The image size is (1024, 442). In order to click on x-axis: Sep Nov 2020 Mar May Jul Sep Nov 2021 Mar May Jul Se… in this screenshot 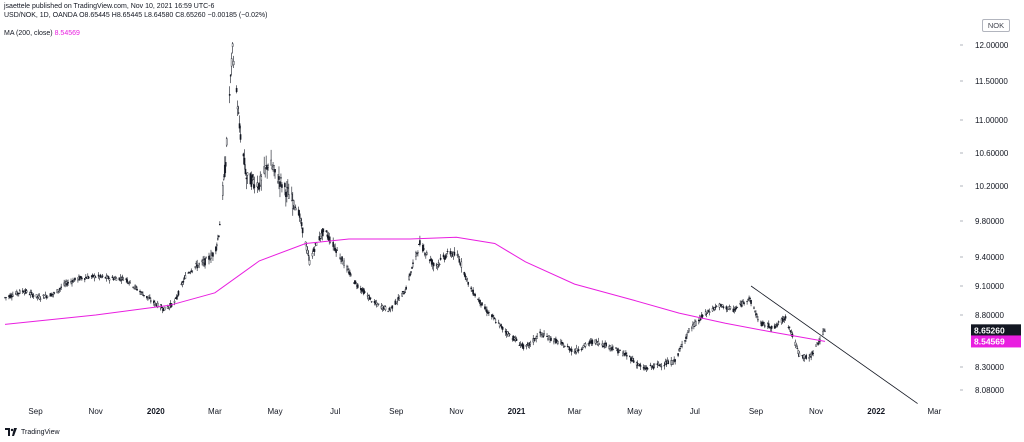, I will do `click(484, 411)`.